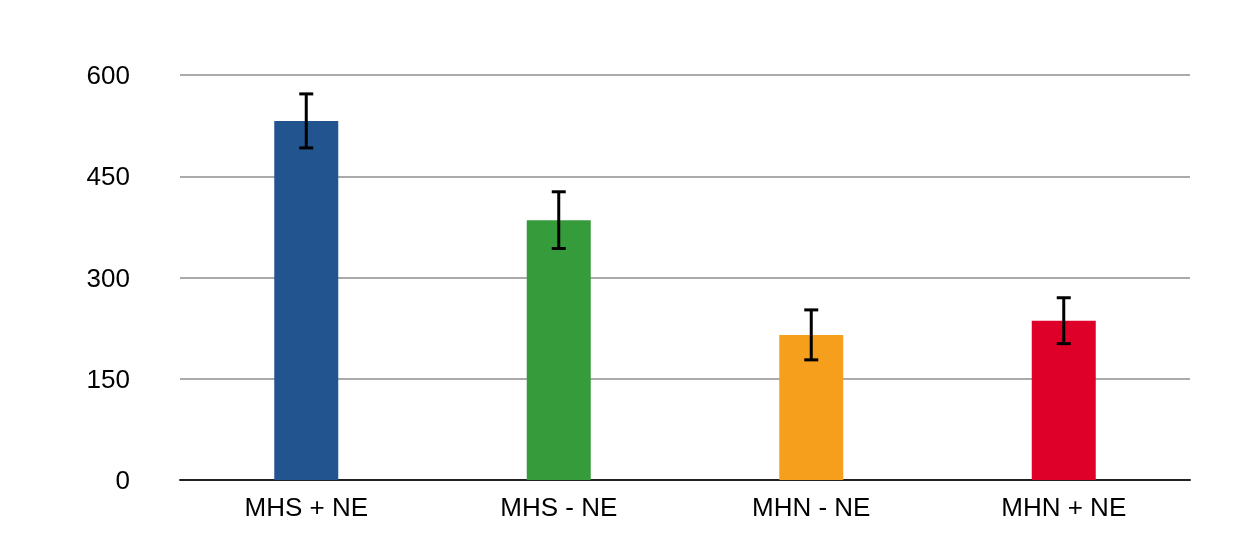 The width and height of the screenshot is (1248, 548). Describe the element at coordinates (306, 507) in the screenshot. I see `x-tick-label: MHS + NE` at that location.